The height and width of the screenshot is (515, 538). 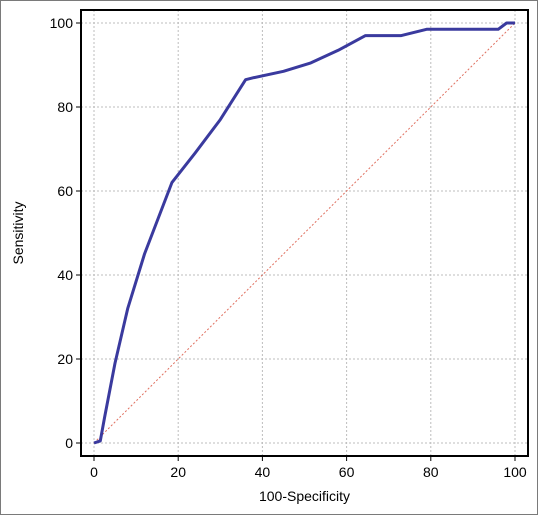 What do you see at coordinates (94, 472) in the screenshot?
I see `x-tick-label: 0` at bounding box center [94, 472].